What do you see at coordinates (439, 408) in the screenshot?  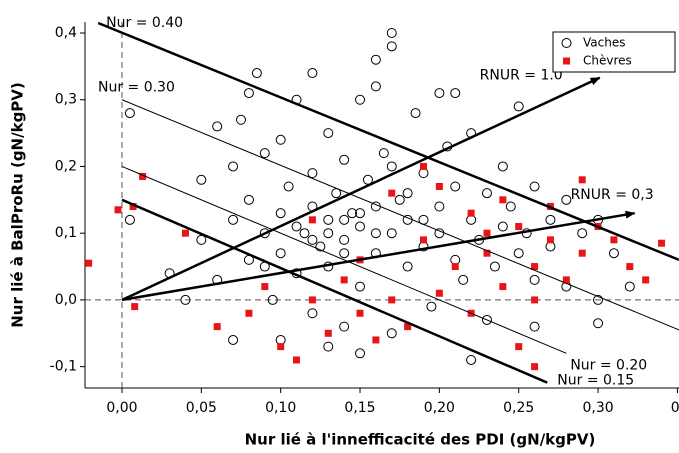 I see `x-tick-label: 0,20` at bounding box center [439, 408].